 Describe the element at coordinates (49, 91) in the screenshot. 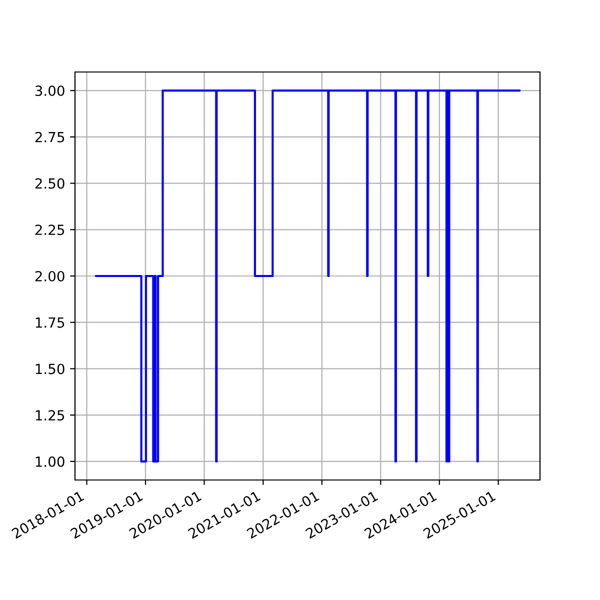

I see `y-tick-label: 3.00` at that location.